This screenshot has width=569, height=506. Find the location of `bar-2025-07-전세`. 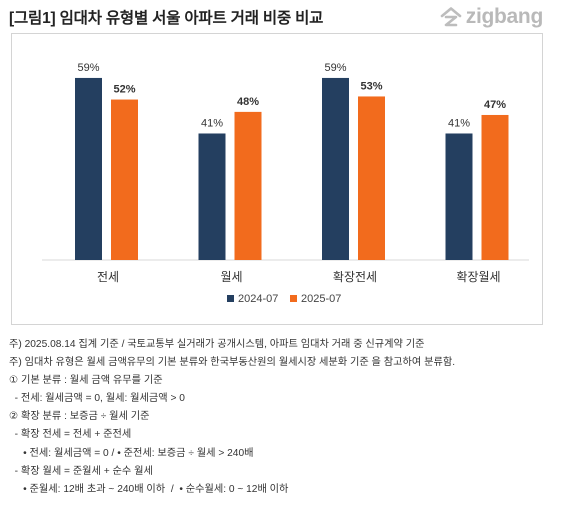

bar-2025-07-전세 is located at coordinates (124, 180).